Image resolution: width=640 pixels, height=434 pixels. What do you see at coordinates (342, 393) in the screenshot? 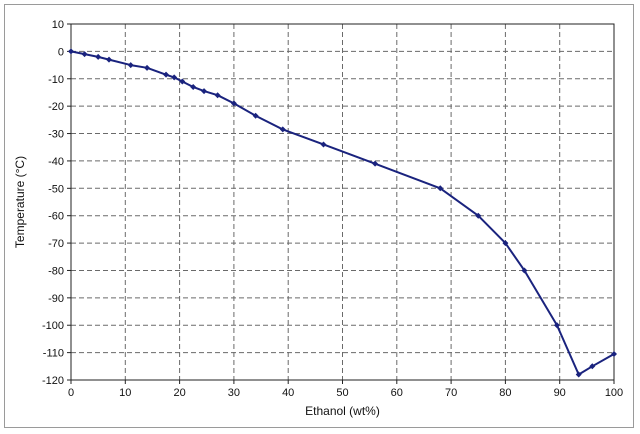
I see `x-tick-label: 50` at bounding box center [342, 393].